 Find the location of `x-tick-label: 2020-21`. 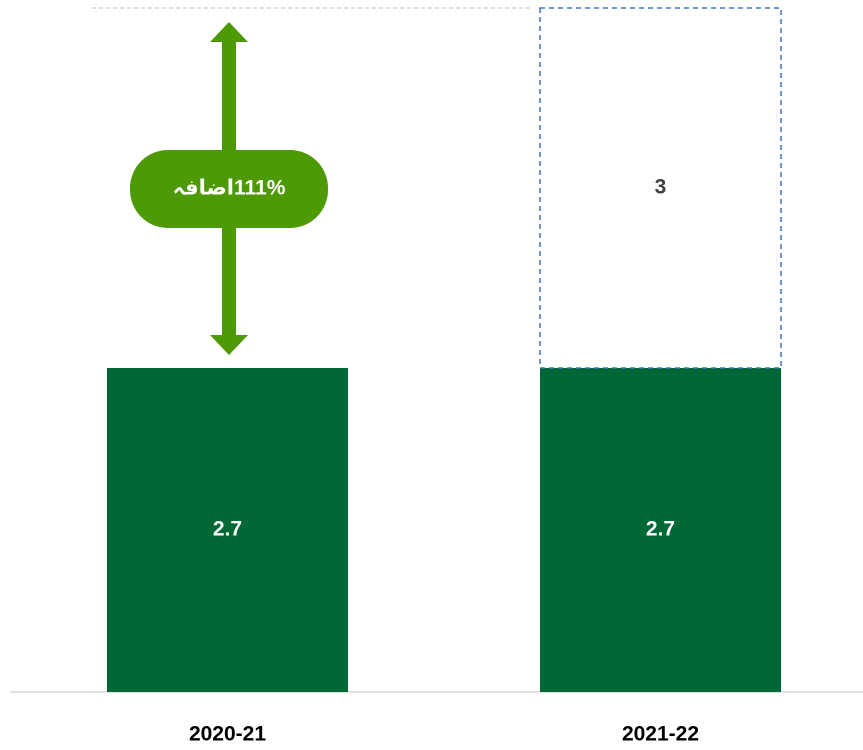

x-tick-label: 2020-21 is located at coordinates (227, 734).